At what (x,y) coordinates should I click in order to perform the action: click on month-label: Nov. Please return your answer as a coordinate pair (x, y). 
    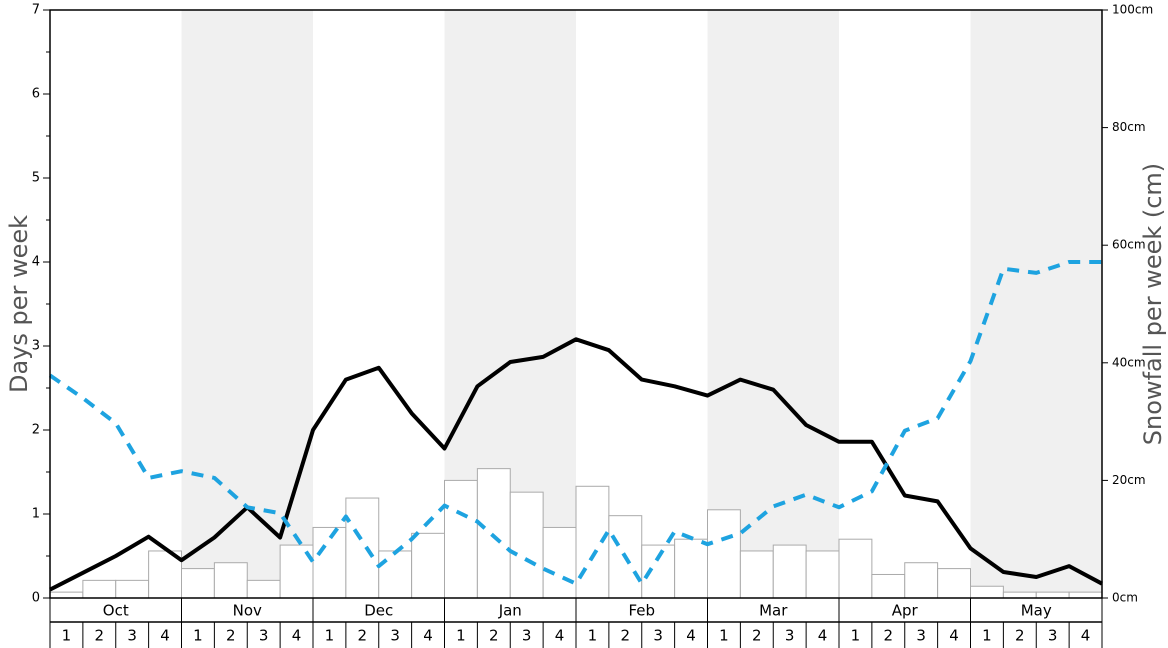
    Looking at the image, I should click on (247, 611).